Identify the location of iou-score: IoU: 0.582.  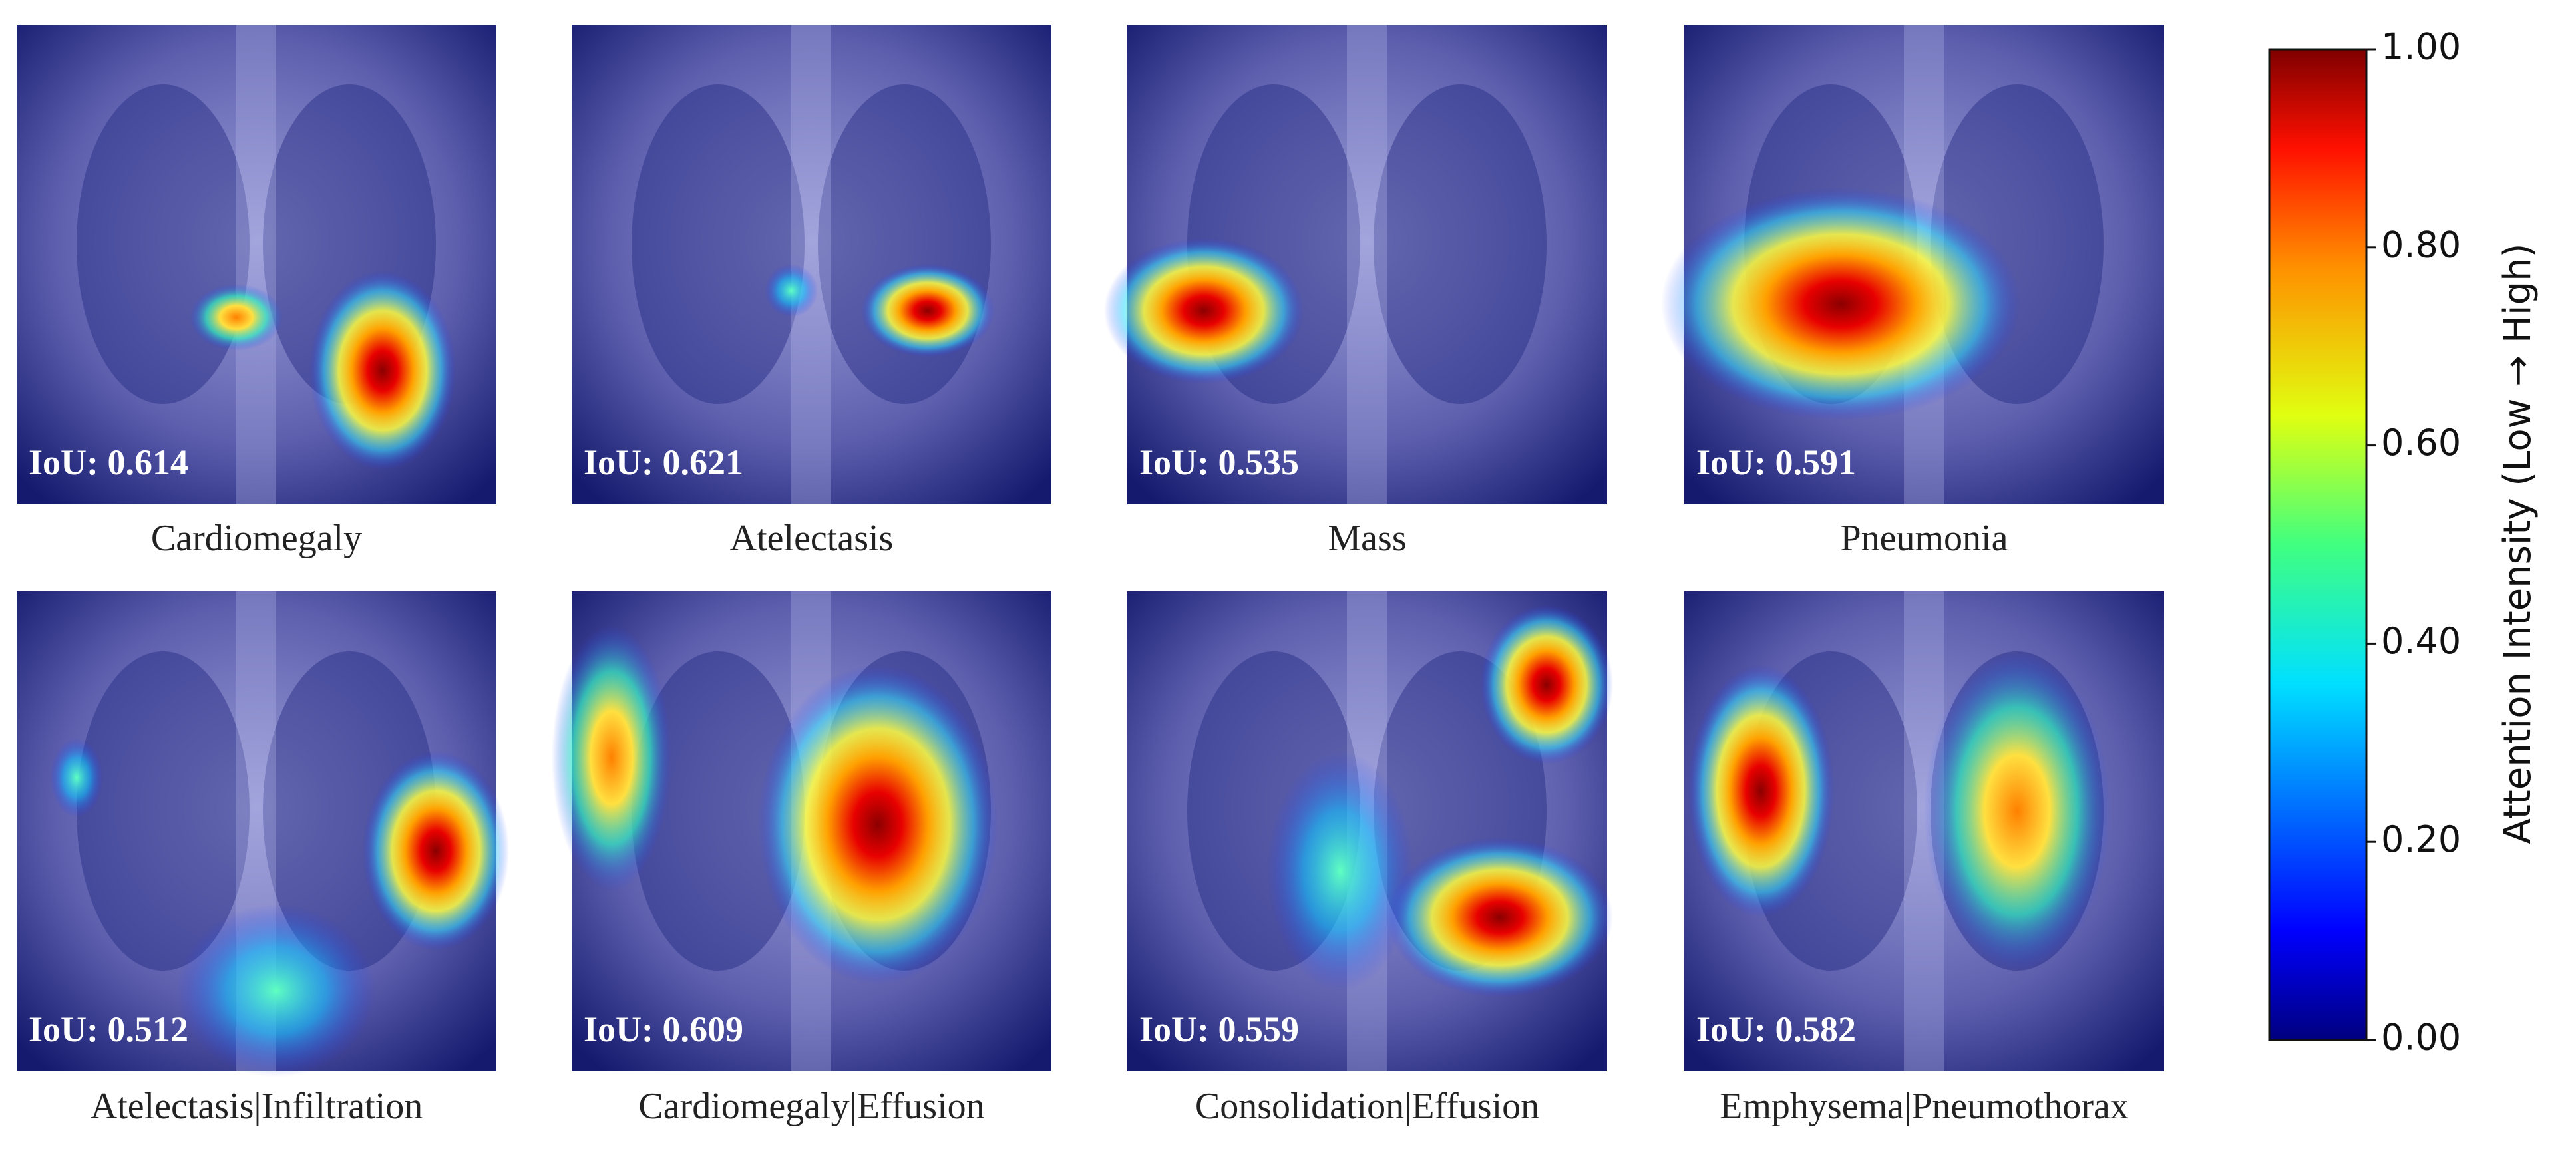
(1776, 1029).